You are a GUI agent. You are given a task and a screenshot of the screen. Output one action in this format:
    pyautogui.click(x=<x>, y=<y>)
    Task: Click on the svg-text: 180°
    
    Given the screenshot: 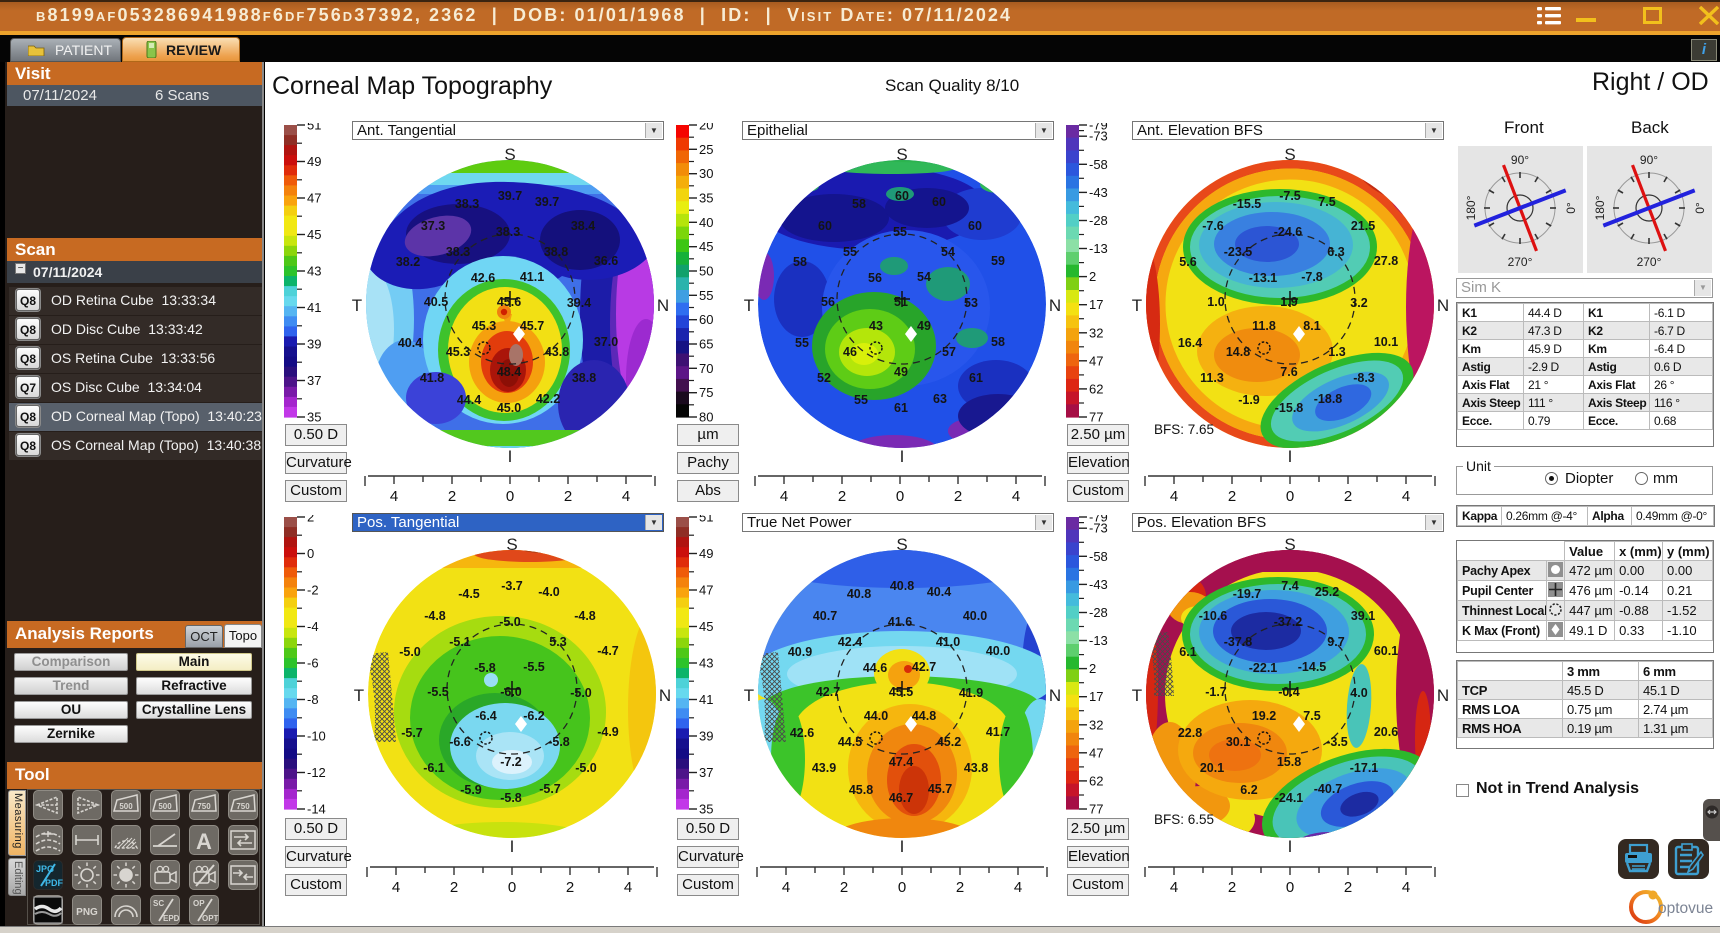 What is the action you would take?
    pyautogui.click(x=1471, y=207)
    